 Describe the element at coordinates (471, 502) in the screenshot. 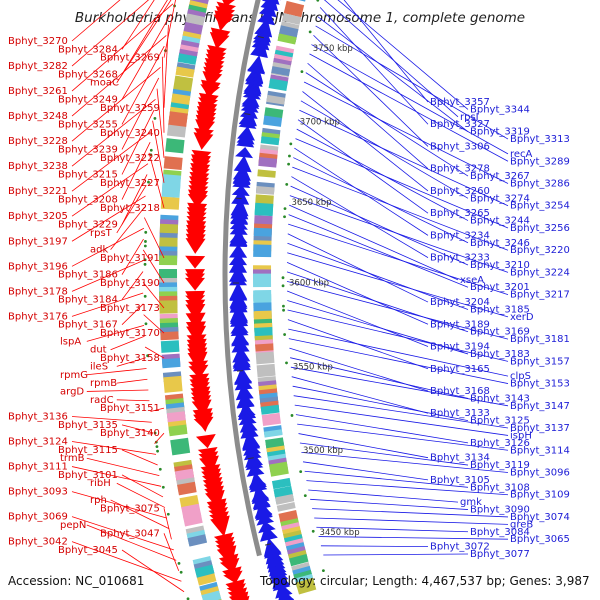

I see `reverse-gene-label: gmk` at that location.